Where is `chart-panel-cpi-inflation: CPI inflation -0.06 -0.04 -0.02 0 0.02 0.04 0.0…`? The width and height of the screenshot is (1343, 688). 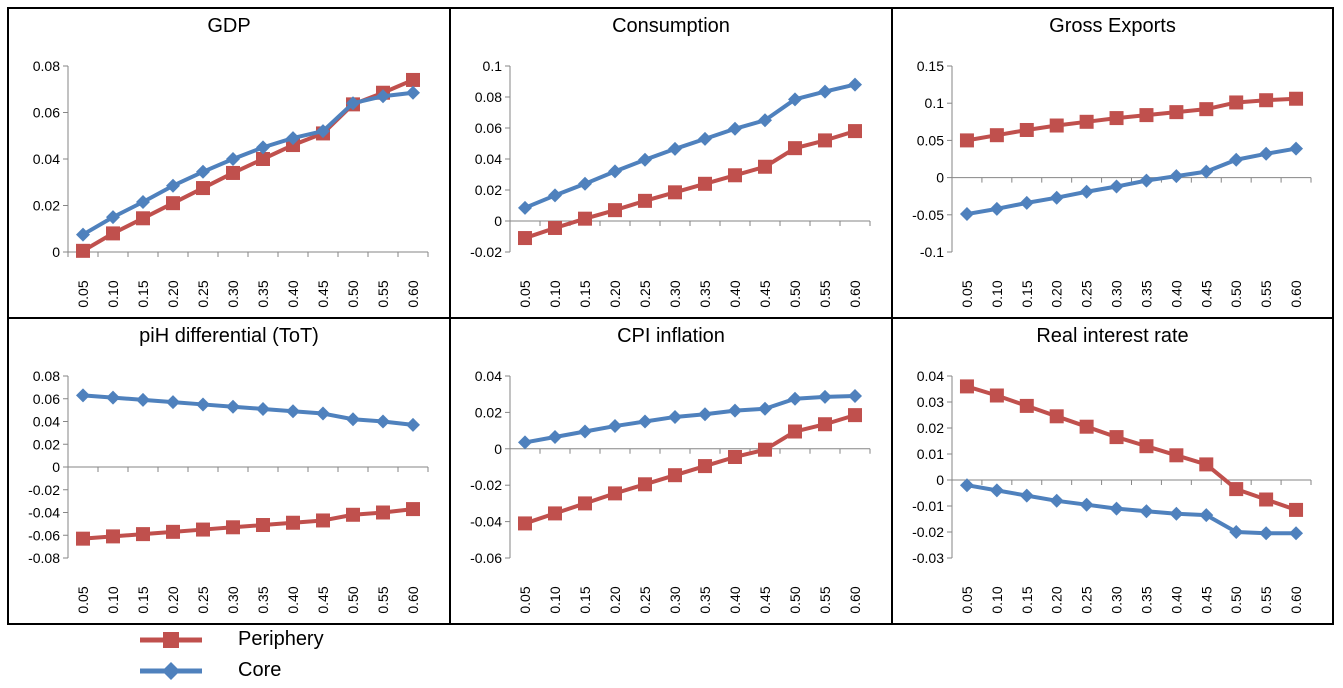 chart-panel-cpi-inflation: CPI inflation -0.06 -0.04 -0.02 0 0.02 0.04 0.0… is located at coordinates (671, 471).